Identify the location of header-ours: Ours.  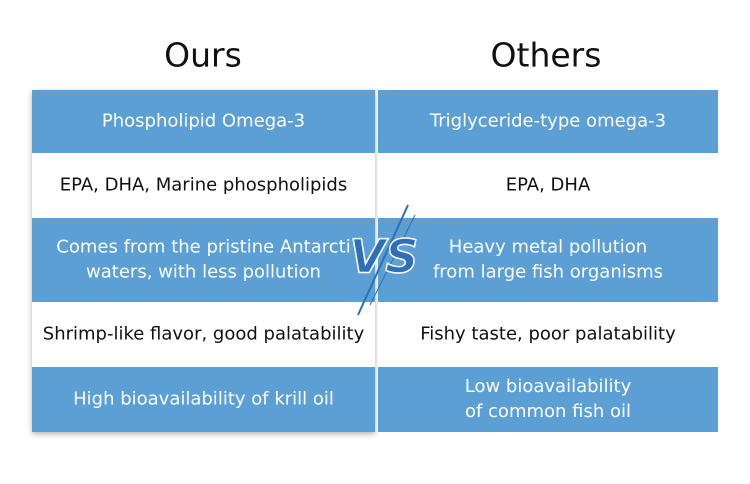
(203, 55).